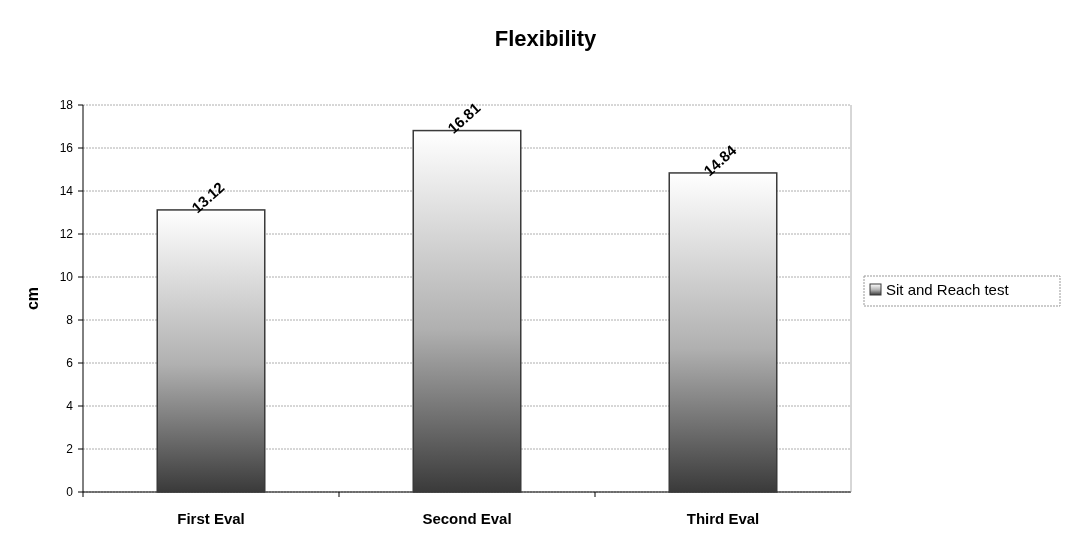 The height and width of the screenshot is (533, 1075). I want to click on y-tick-label: 18, so click(66, 105).